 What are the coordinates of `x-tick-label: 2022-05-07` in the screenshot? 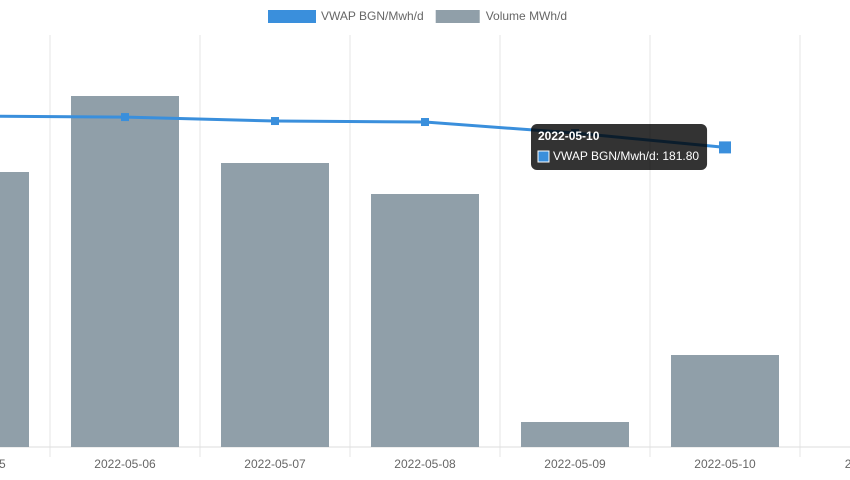 It's located at (275, 464).